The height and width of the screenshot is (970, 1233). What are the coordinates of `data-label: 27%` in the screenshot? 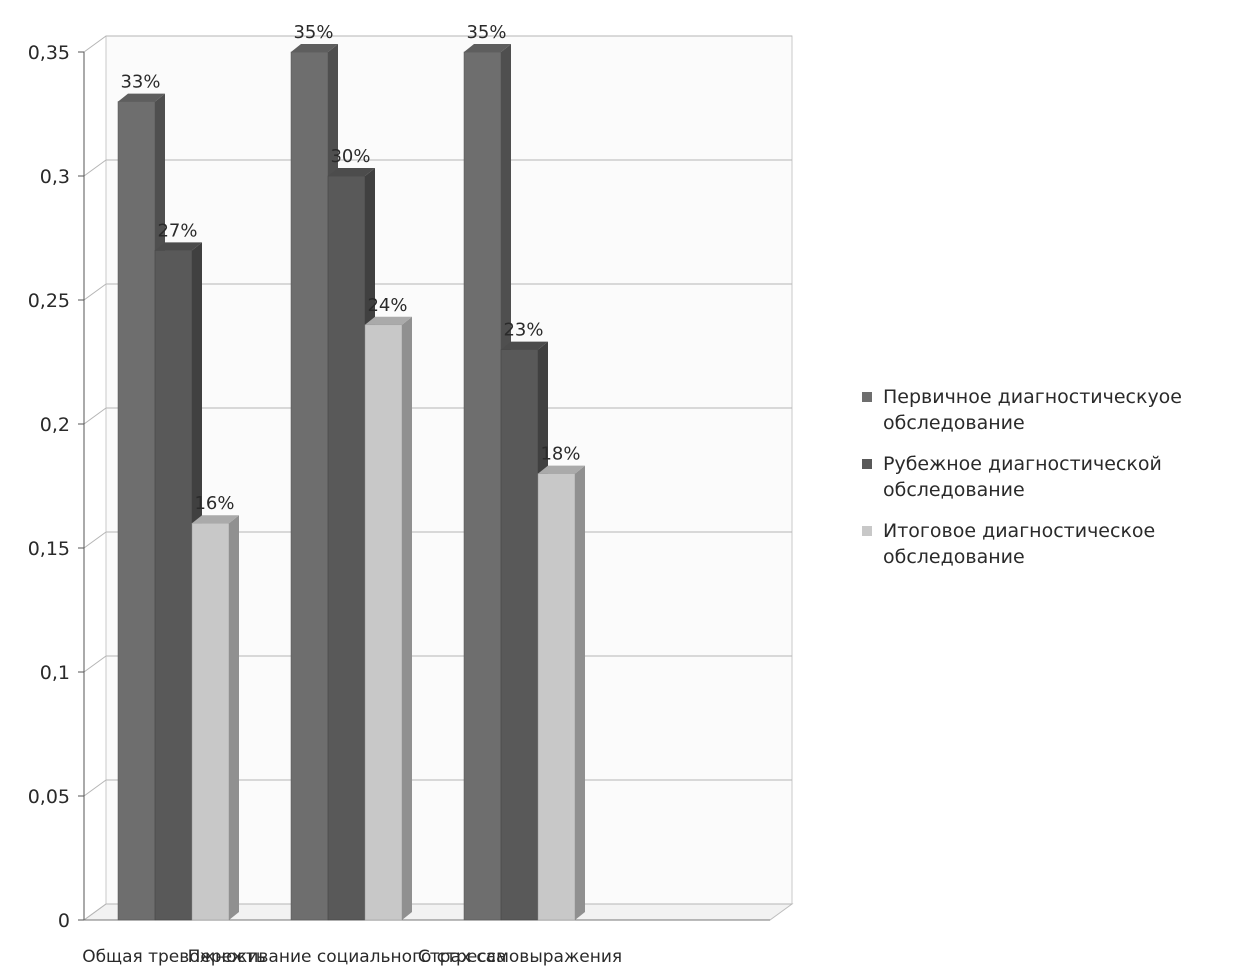 It's located at (177, 230).